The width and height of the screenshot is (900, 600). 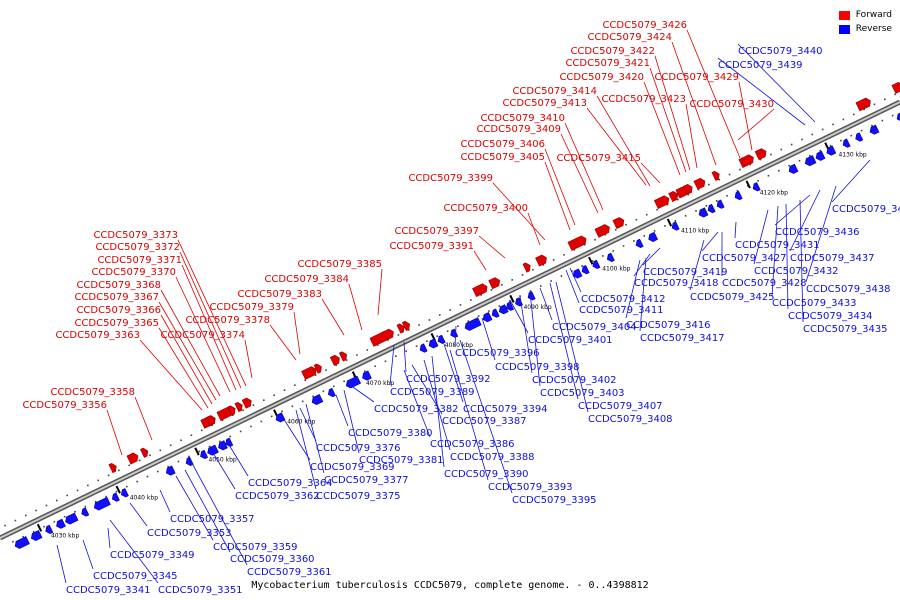 What do you see at coordinates (530, 487) in the screenshot?
I see `gene-label: CCDC5079_3393` at bounding box center [530, 487].